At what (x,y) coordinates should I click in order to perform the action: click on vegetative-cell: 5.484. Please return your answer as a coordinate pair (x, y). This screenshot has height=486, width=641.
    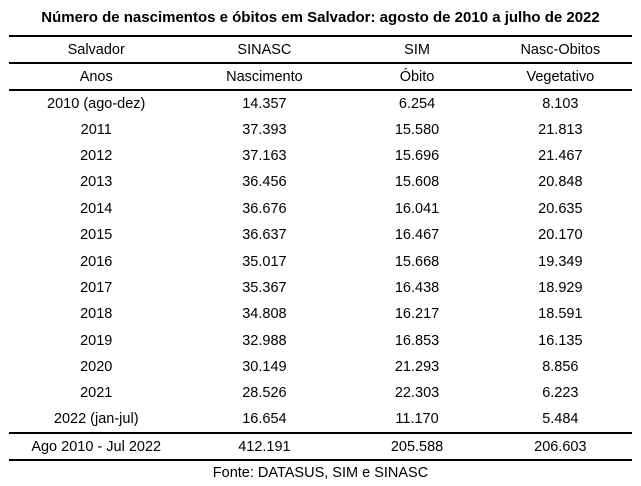
    Looking at the image, I should click on (560, 419).